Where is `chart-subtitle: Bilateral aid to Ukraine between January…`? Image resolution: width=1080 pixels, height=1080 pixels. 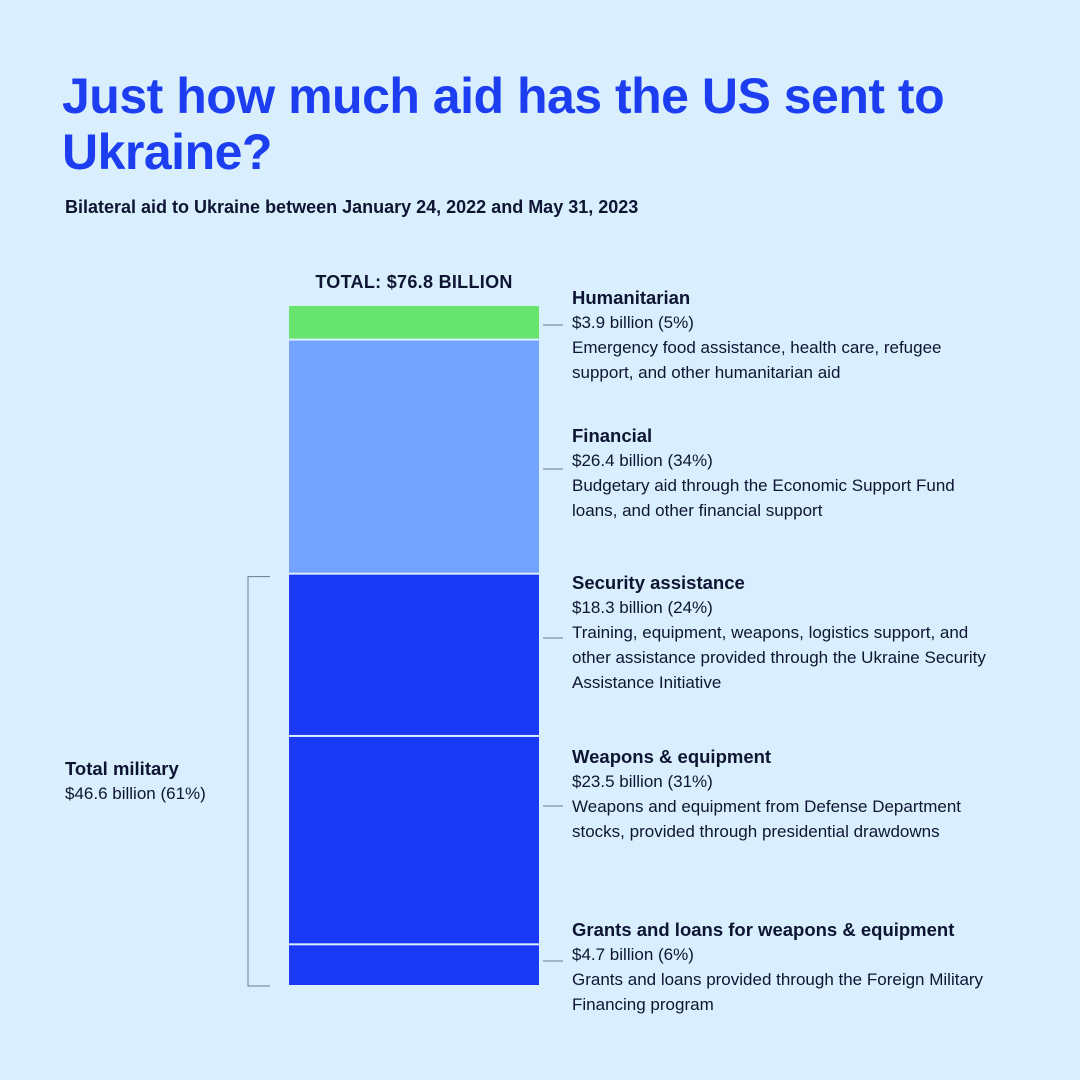 chart-subtitle: Bilateral aid to Ukraine between January… is located at coordinates (352, 207).